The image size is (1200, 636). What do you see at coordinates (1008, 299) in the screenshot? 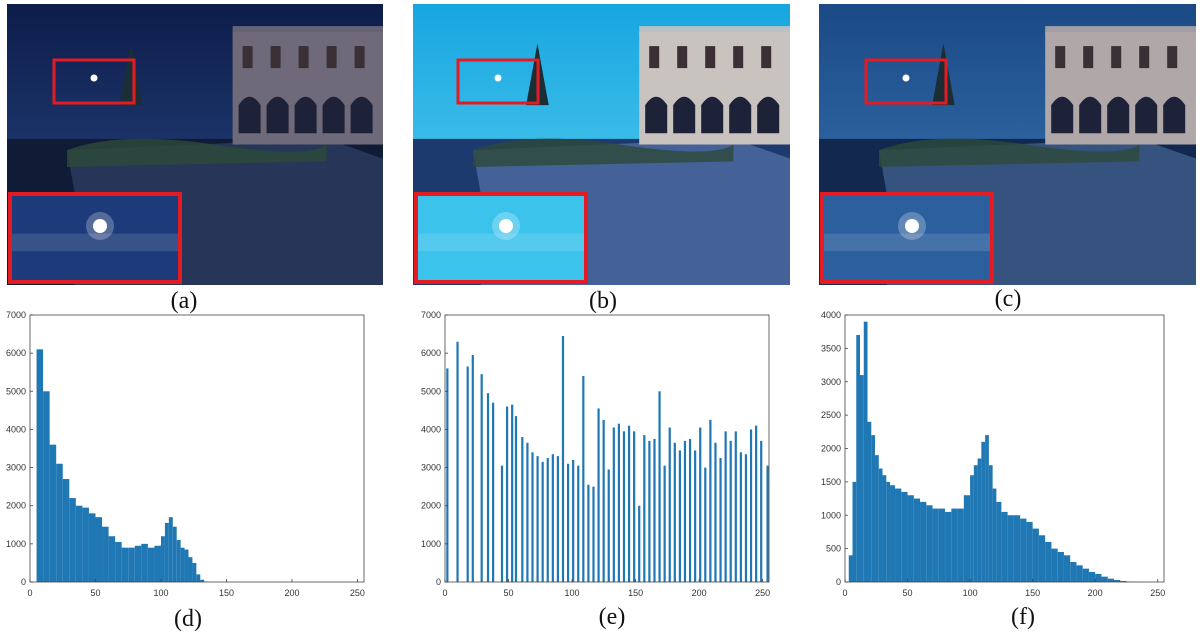
I see `caption-c: (c)` at bounding box center [1008, 299].